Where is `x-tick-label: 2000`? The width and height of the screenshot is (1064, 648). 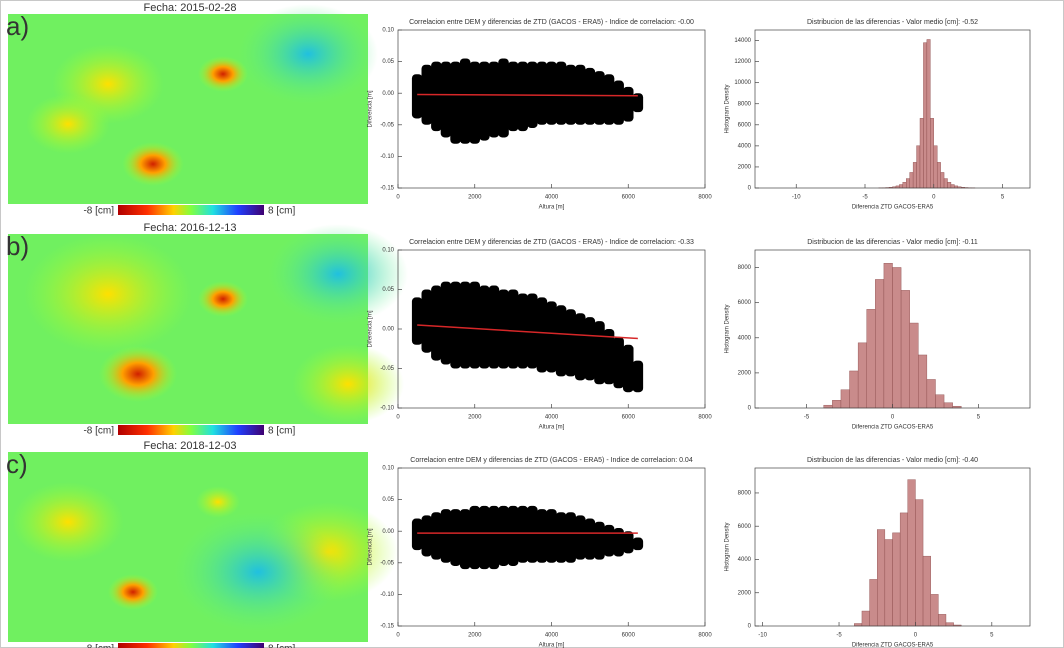 x-tick-label: 2000 is located at coordinates (475, 636).